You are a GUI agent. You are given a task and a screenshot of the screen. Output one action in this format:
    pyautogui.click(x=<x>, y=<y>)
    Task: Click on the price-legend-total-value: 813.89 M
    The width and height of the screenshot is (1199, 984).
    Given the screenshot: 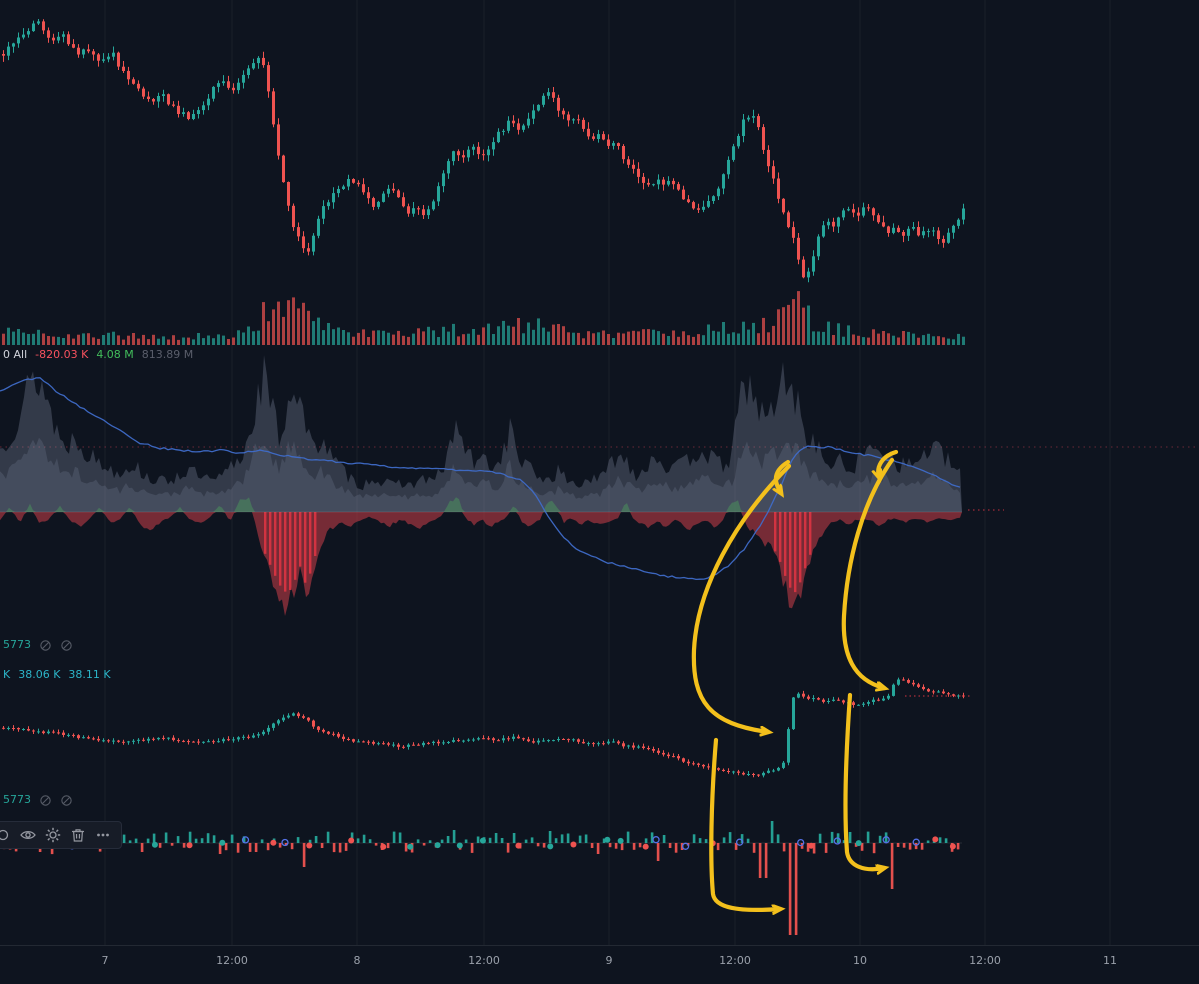 What is the action you would take?
    pyautogui.click(x=167, y=355)
    